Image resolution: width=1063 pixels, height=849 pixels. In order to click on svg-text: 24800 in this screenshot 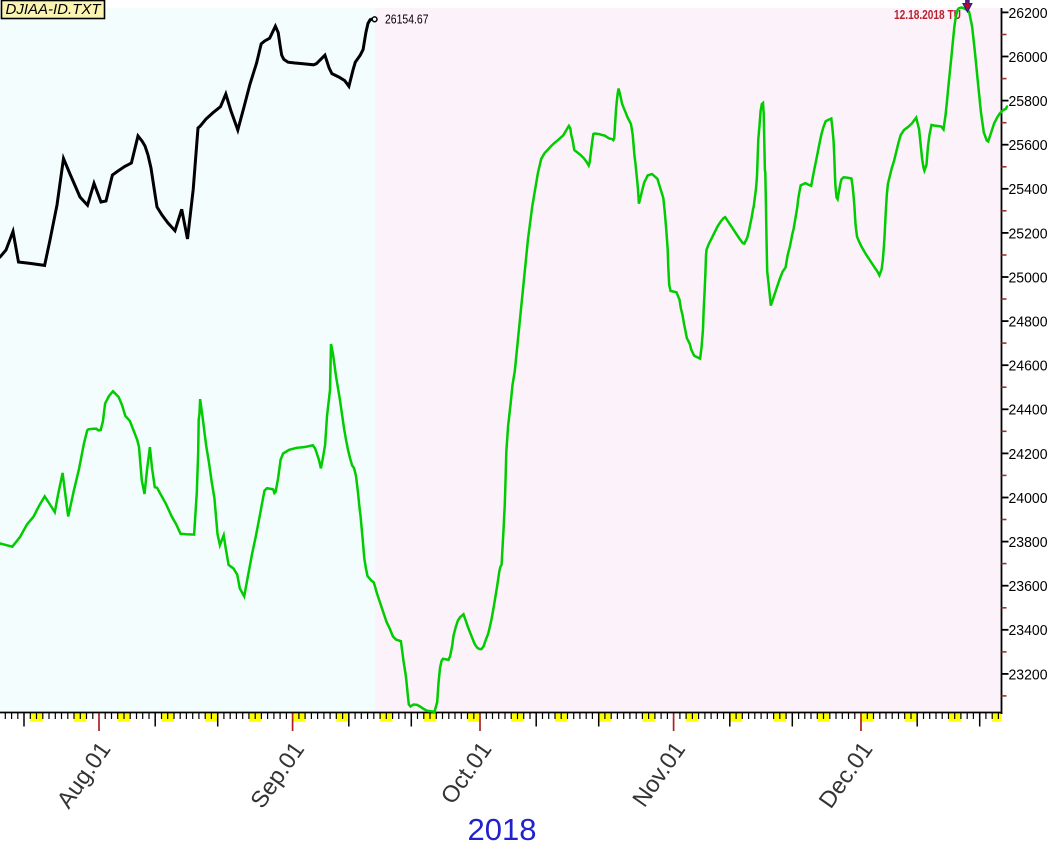, I will do `click(1028, 322)`.